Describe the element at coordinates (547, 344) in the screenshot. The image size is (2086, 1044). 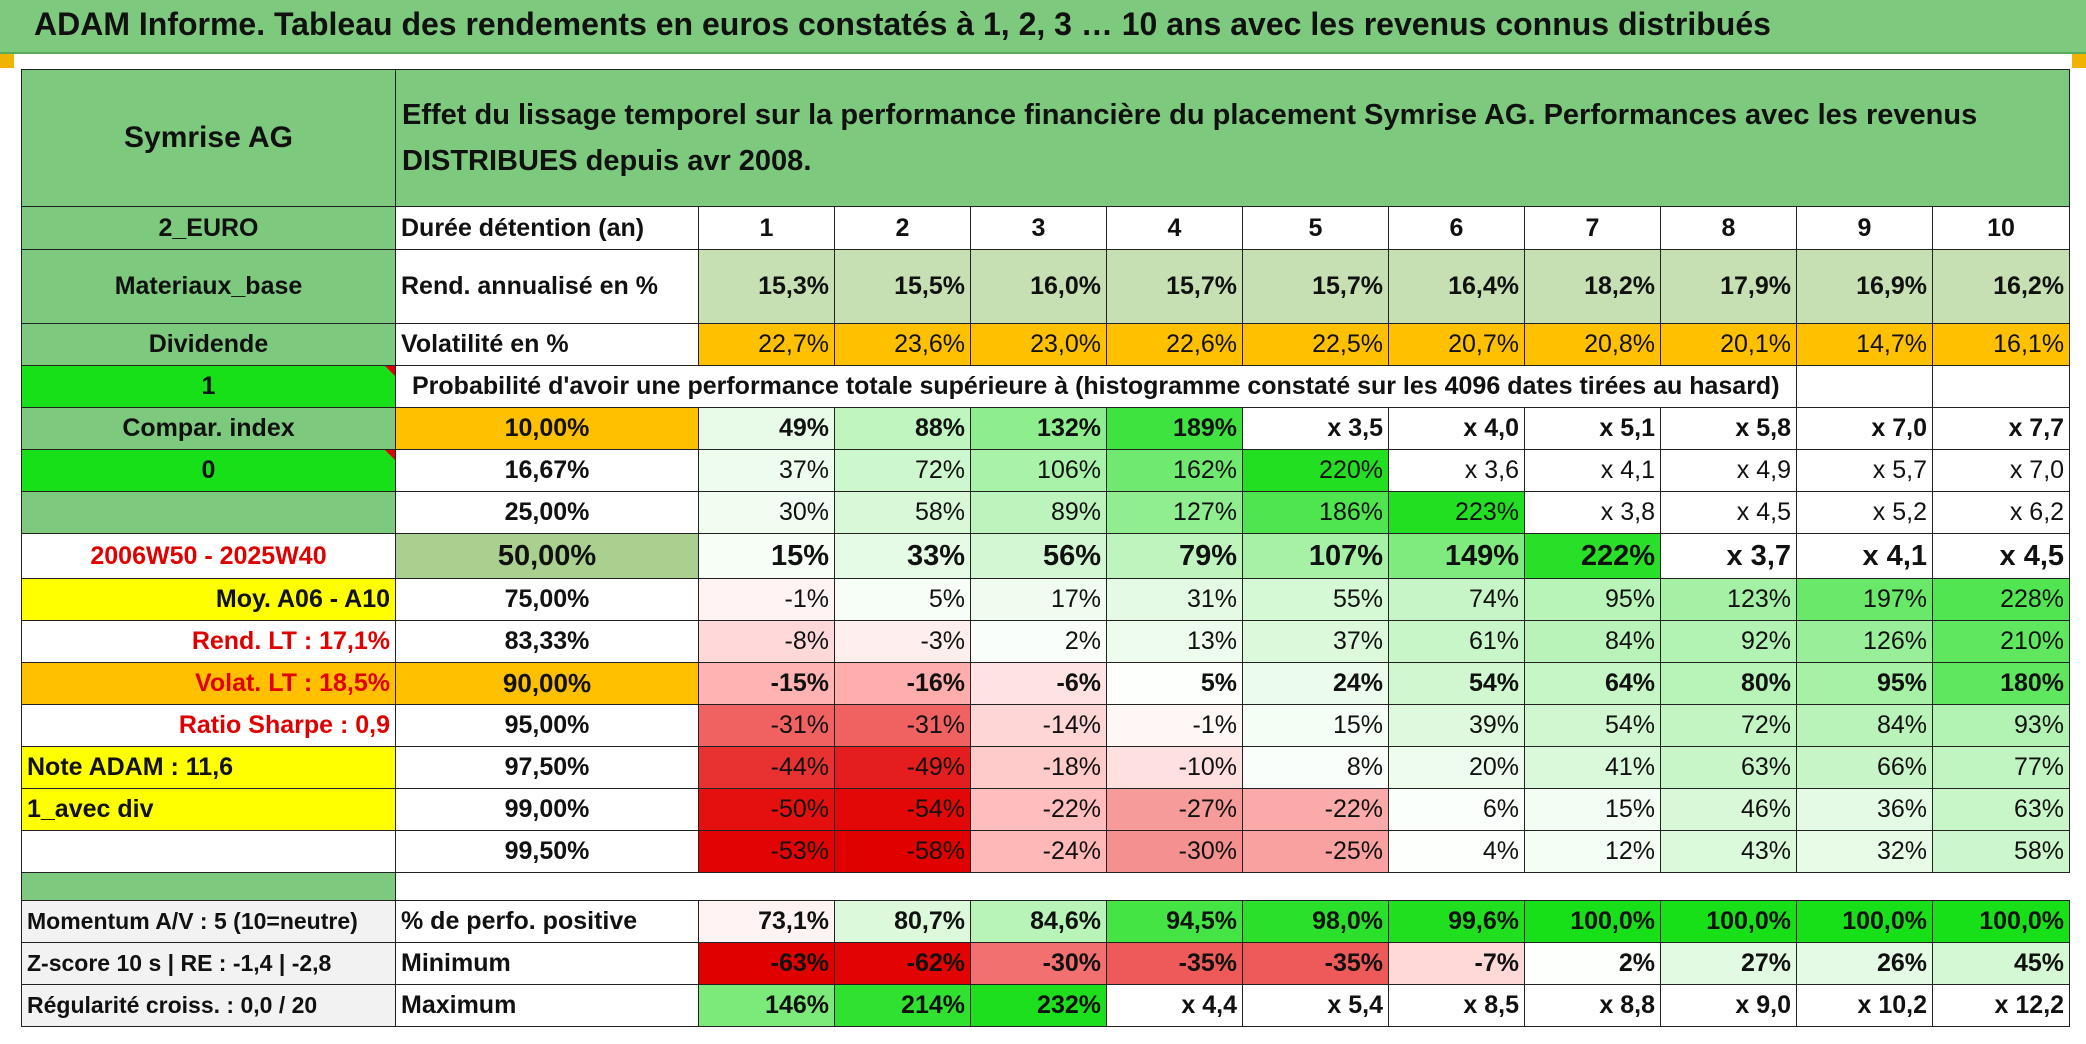
I see `volat-label: Volatilité en %` at that location.